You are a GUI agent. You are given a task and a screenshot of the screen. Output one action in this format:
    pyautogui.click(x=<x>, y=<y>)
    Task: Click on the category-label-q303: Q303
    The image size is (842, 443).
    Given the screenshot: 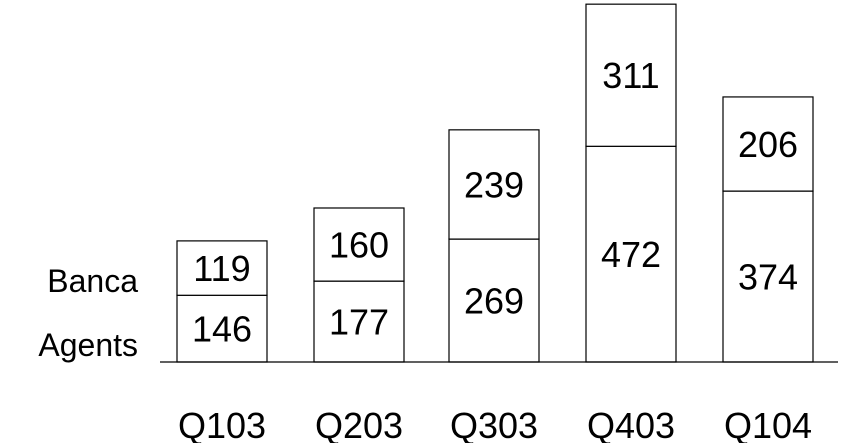 What is the action you would take?
    pyautogui.click(x=494, y=424)
    